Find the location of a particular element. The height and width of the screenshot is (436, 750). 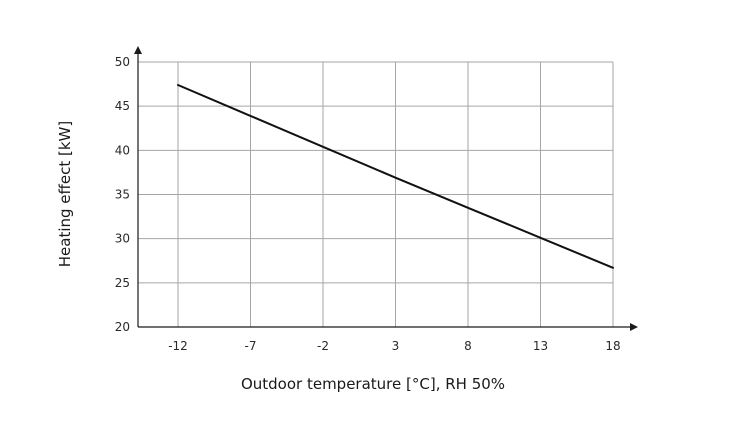

x-tick-label: -2 is located at coordinates (323, 346).